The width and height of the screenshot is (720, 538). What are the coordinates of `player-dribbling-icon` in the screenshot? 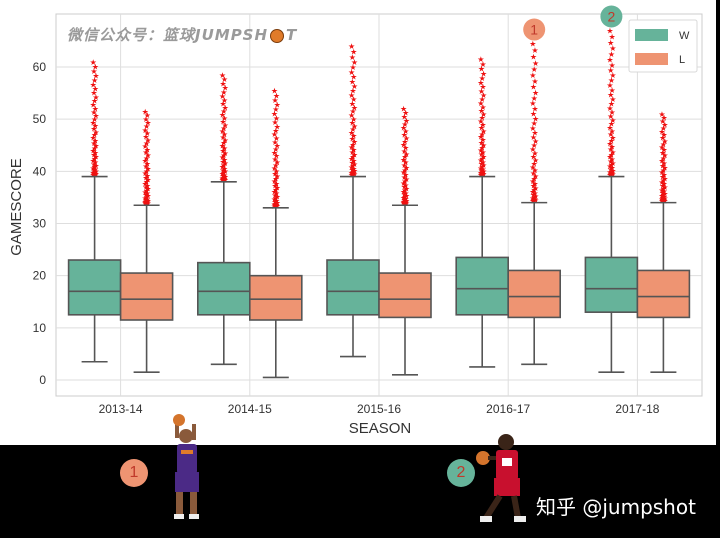 It's located at (501, 478).